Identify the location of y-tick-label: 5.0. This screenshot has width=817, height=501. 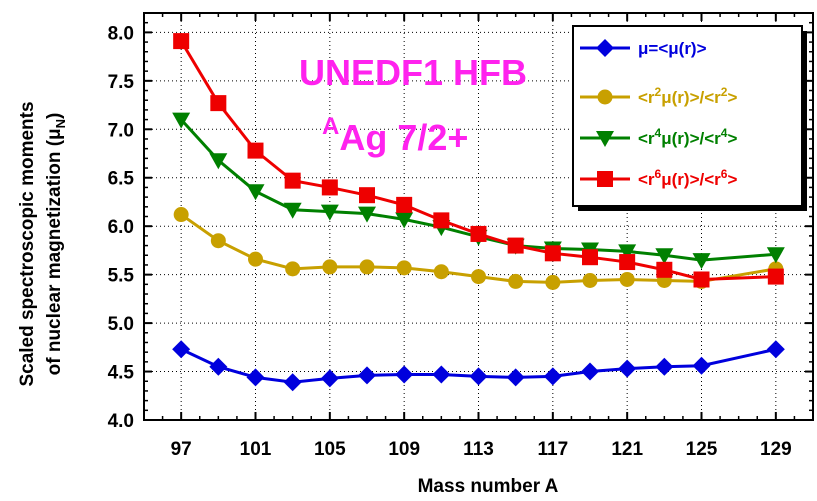
(121, 324).